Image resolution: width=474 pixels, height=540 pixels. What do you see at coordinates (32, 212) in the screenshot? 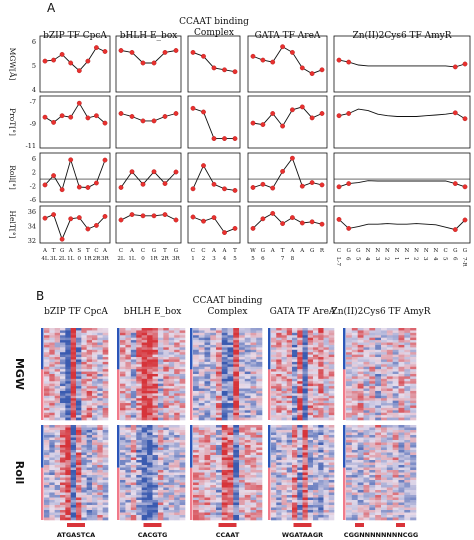
I see `row-tick: 36` at bounding box center [32, 212].